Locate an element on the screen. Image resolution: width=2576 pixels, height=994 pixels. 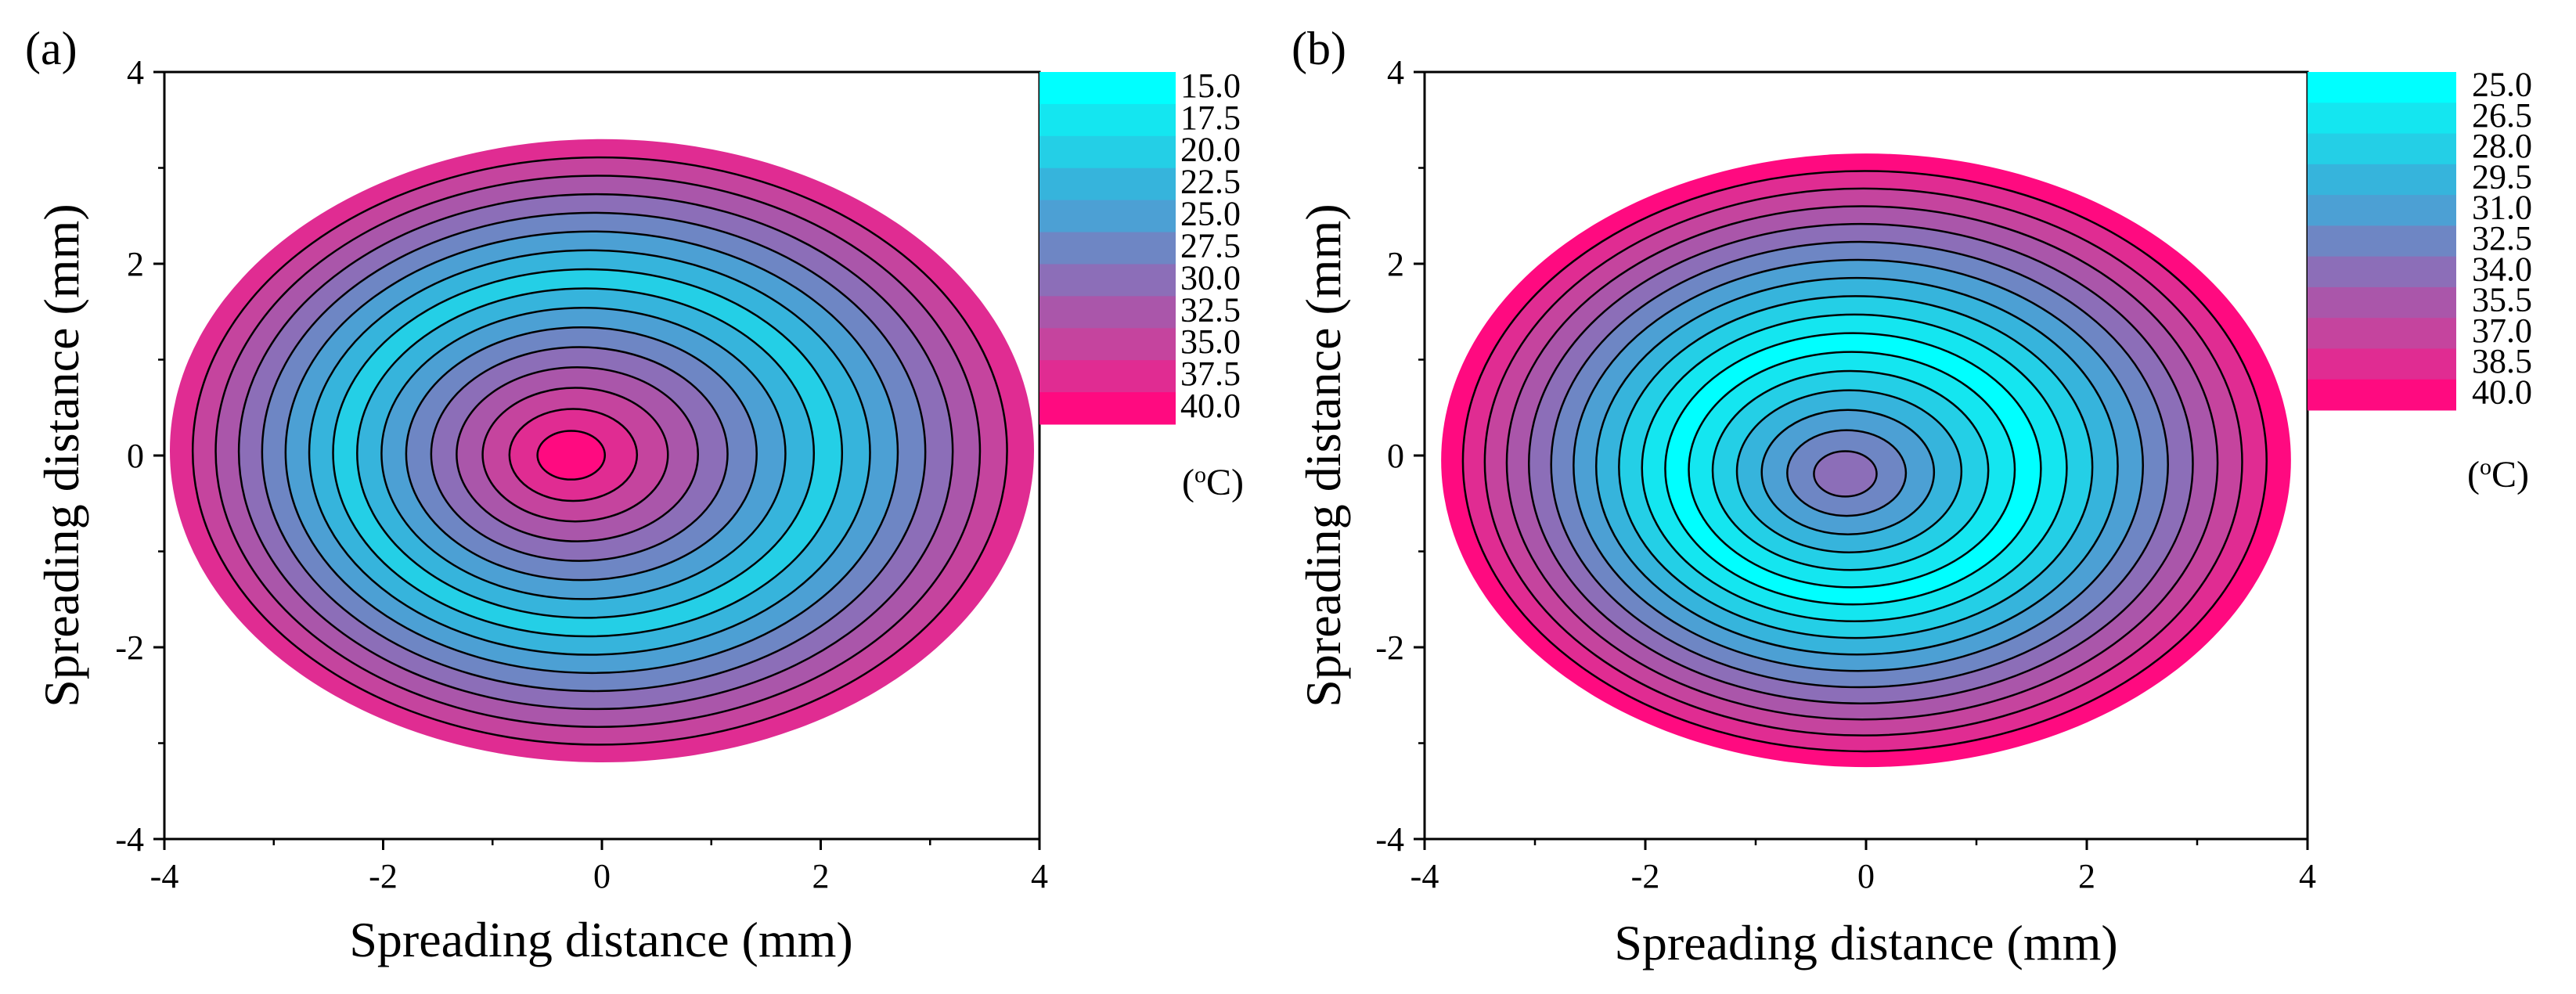
unit-label-b: (oC) is located at coordinates (2498, 475).